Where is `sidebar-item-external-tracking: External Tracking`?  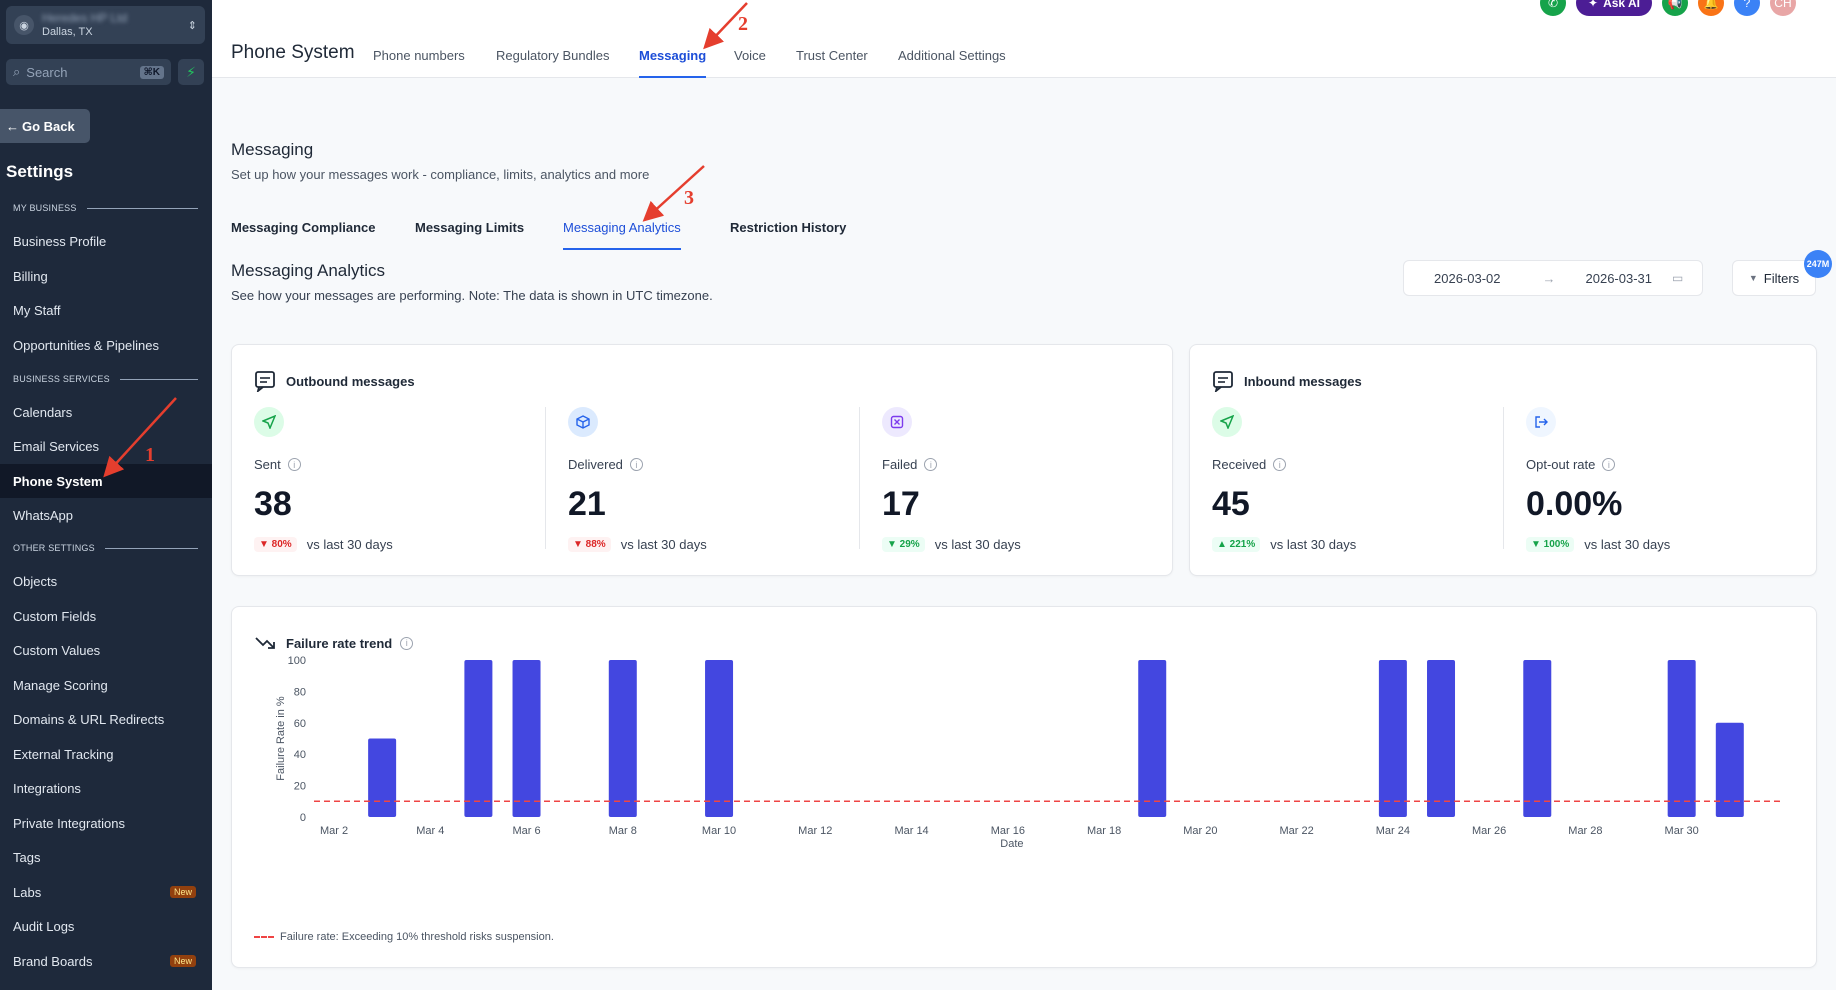
sidebar-item-external-tracking: External Tracking is located at coordinates (63, 754).